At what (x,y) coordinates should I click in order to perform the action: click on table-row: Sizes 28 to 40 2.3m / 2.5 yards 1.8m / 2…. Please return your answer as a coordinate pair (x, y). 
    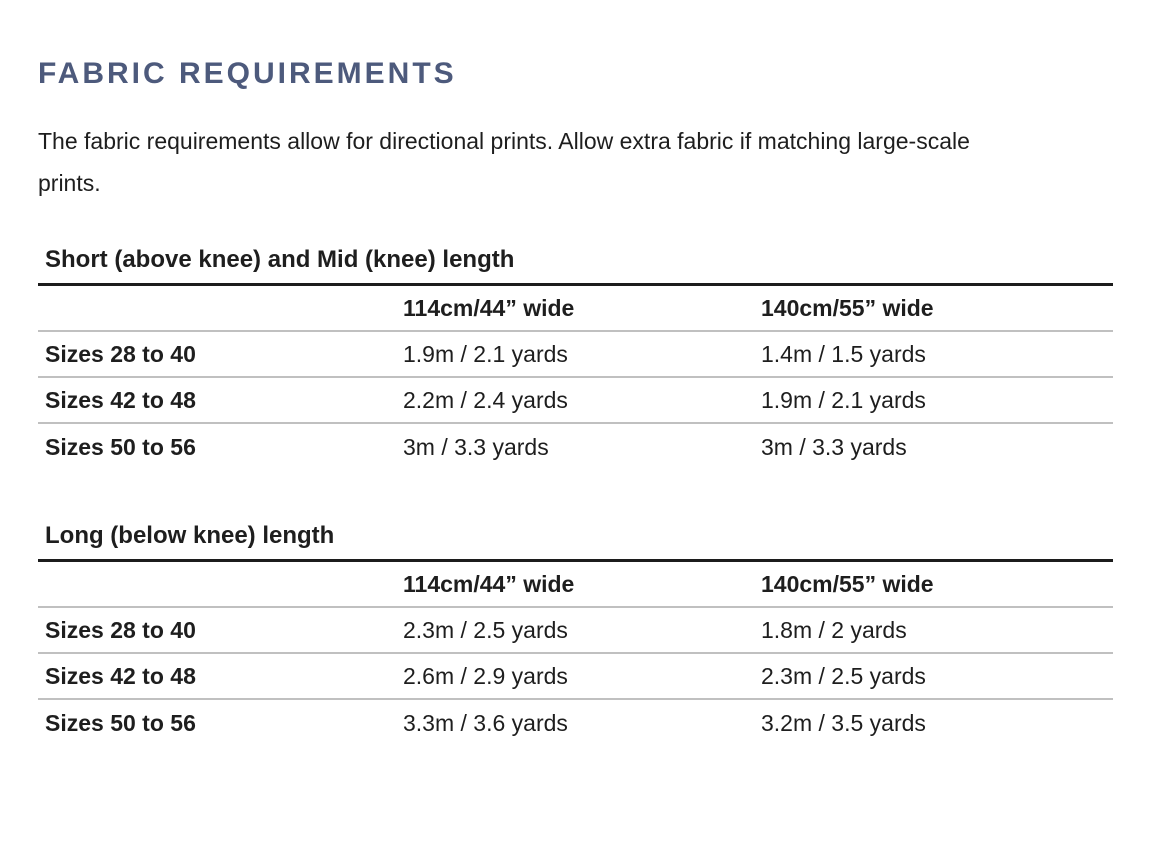
    Looking at the image, I should click on (575, 631).